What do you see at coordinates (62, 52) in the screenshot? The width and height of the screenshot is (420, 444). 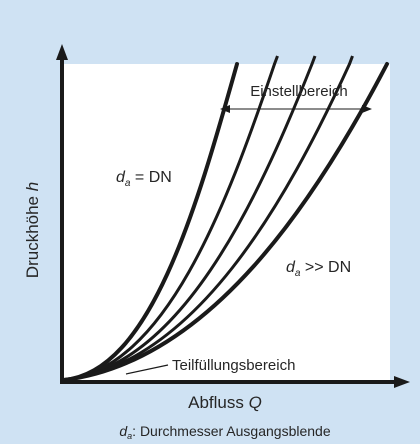 I see `y-axis-arrow` at bounding box center [62, 52].